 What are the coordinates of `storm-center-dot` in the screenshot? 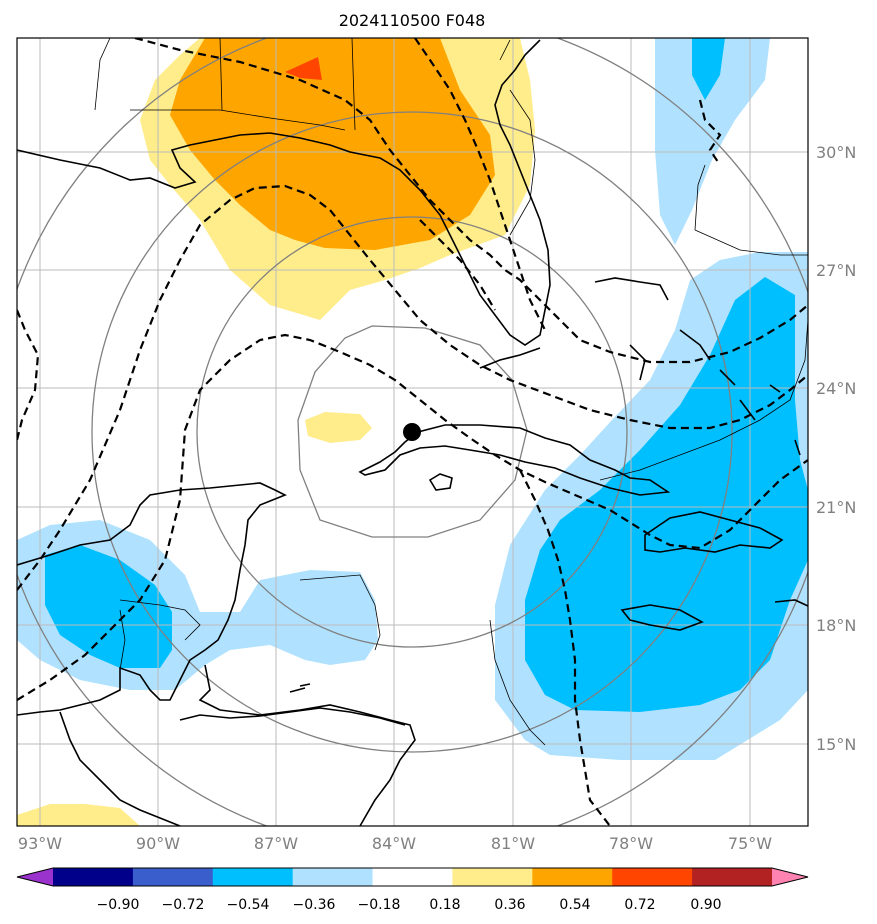 It's located at (412, 432).